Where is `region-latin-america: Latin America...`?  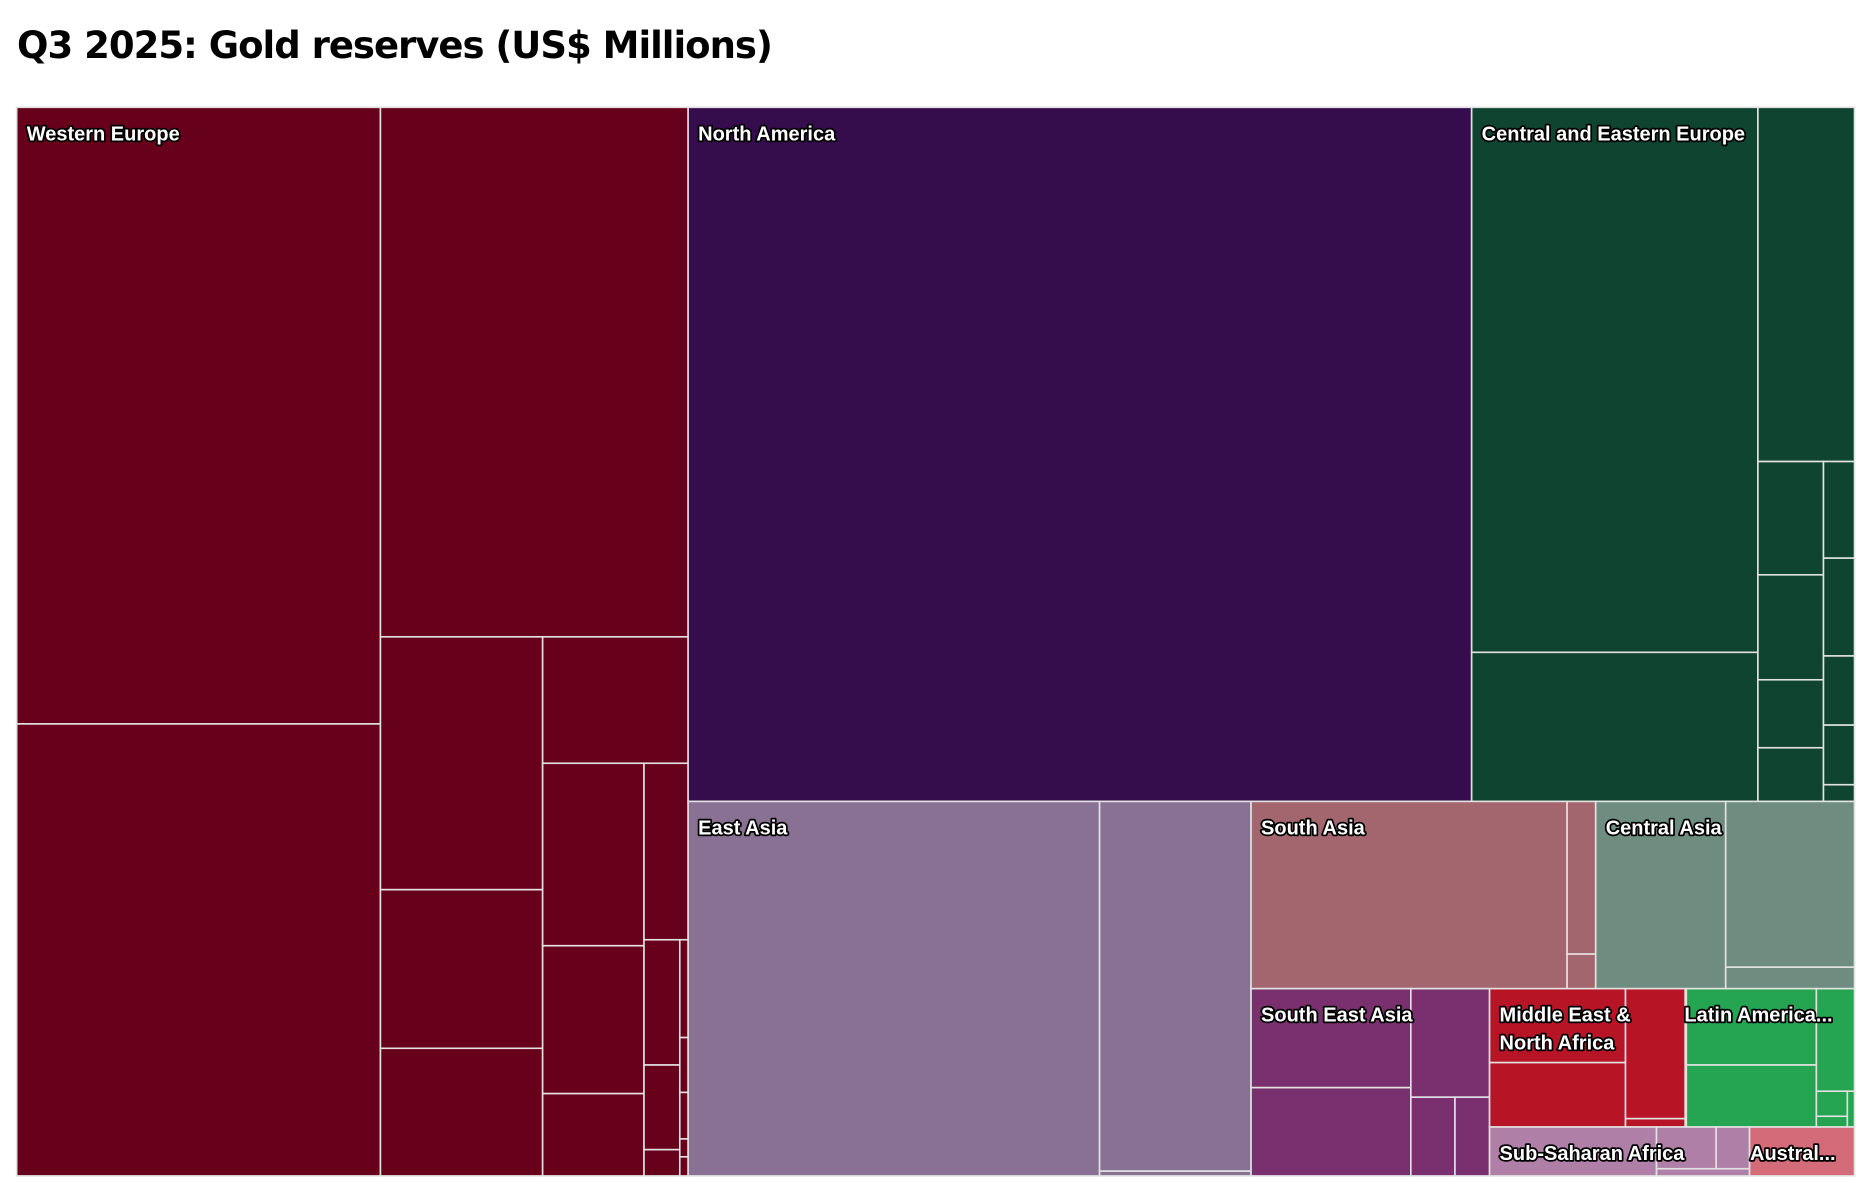 region-latin-america: Latin America... is located at coordinates (1769, 1057).